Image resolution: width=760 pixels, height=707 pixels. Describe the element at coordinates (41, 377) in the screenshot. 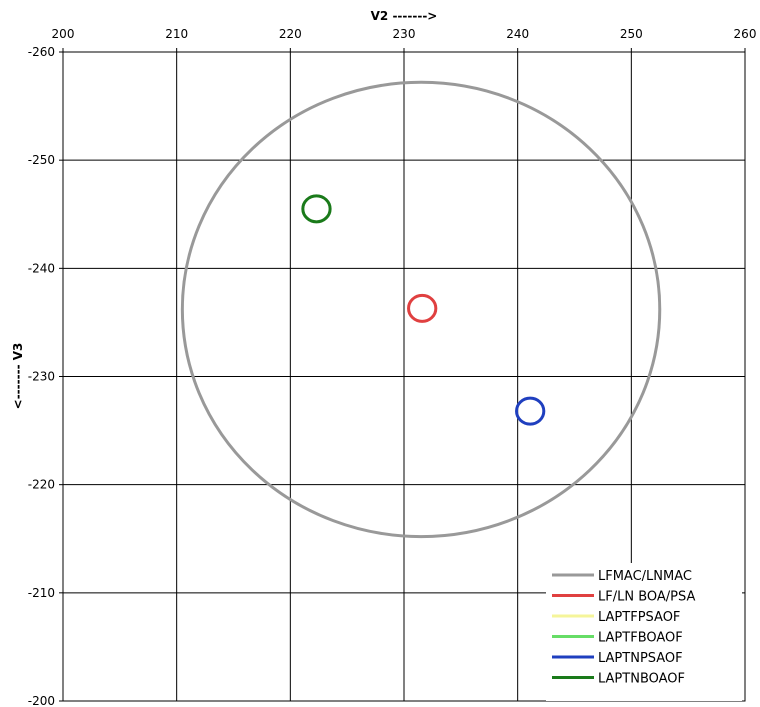

I see `y-tick-label: -230` at that location.